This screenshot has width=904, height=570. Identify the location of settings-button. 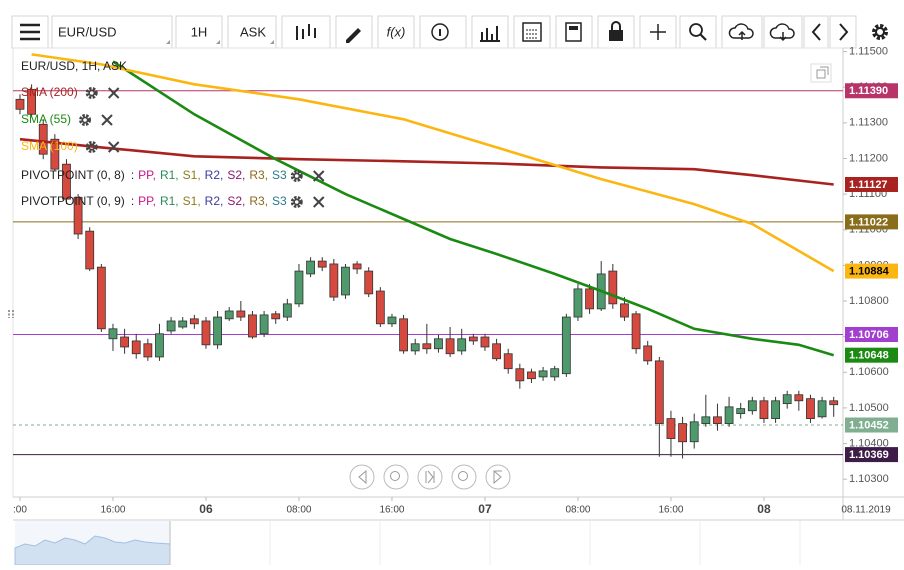
(880, 32).